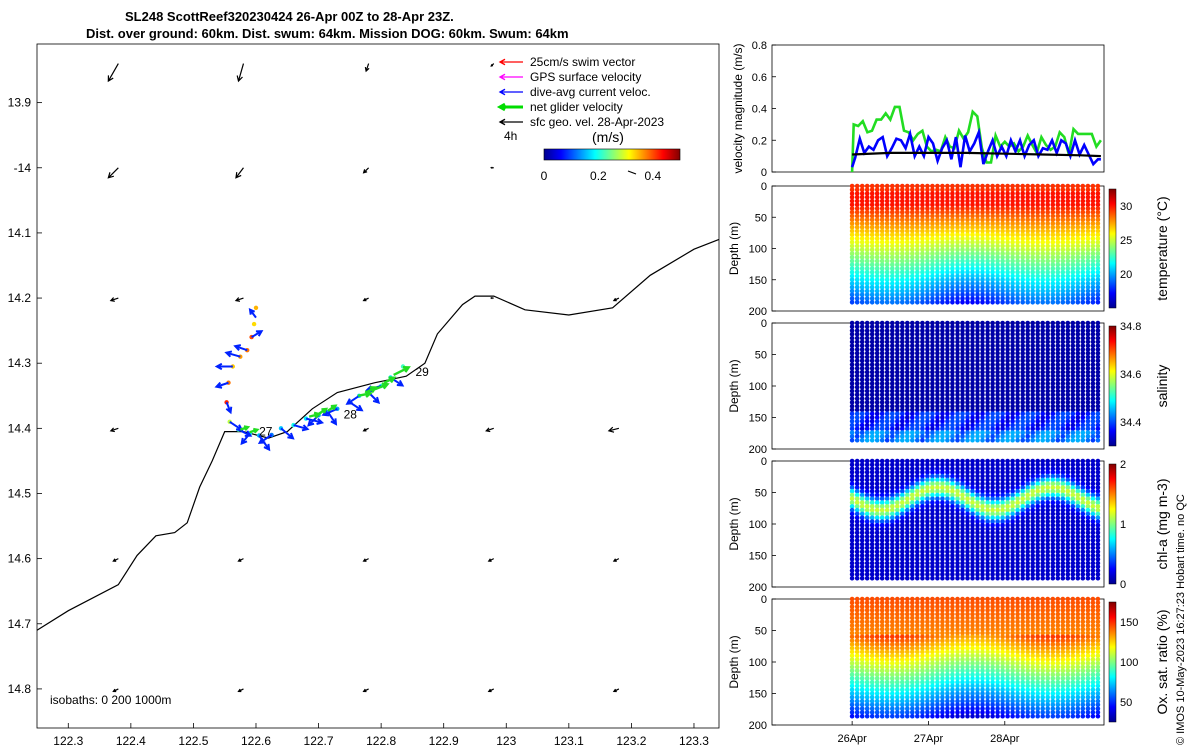 The image size is (1200, 750). Describe the element at coordinates (115, 560) in the screenshot. I see `sfc-geo-vector` at that location.